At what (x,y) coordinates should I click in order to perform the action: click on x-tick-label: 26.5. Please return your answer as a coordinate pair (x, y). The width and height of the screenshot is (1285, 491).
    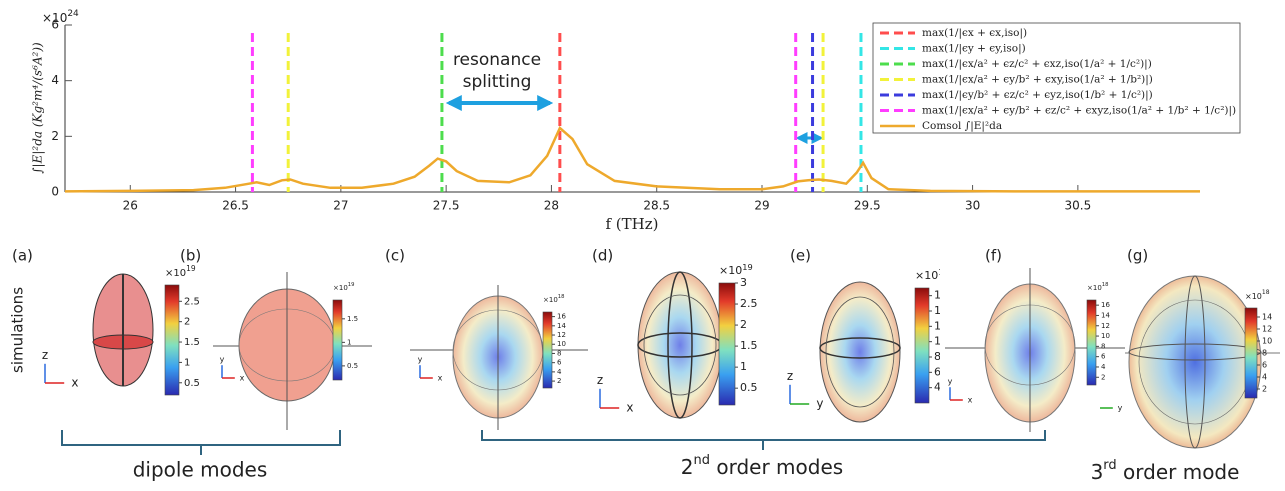
    Looking at the image, I should click on (235, 206).